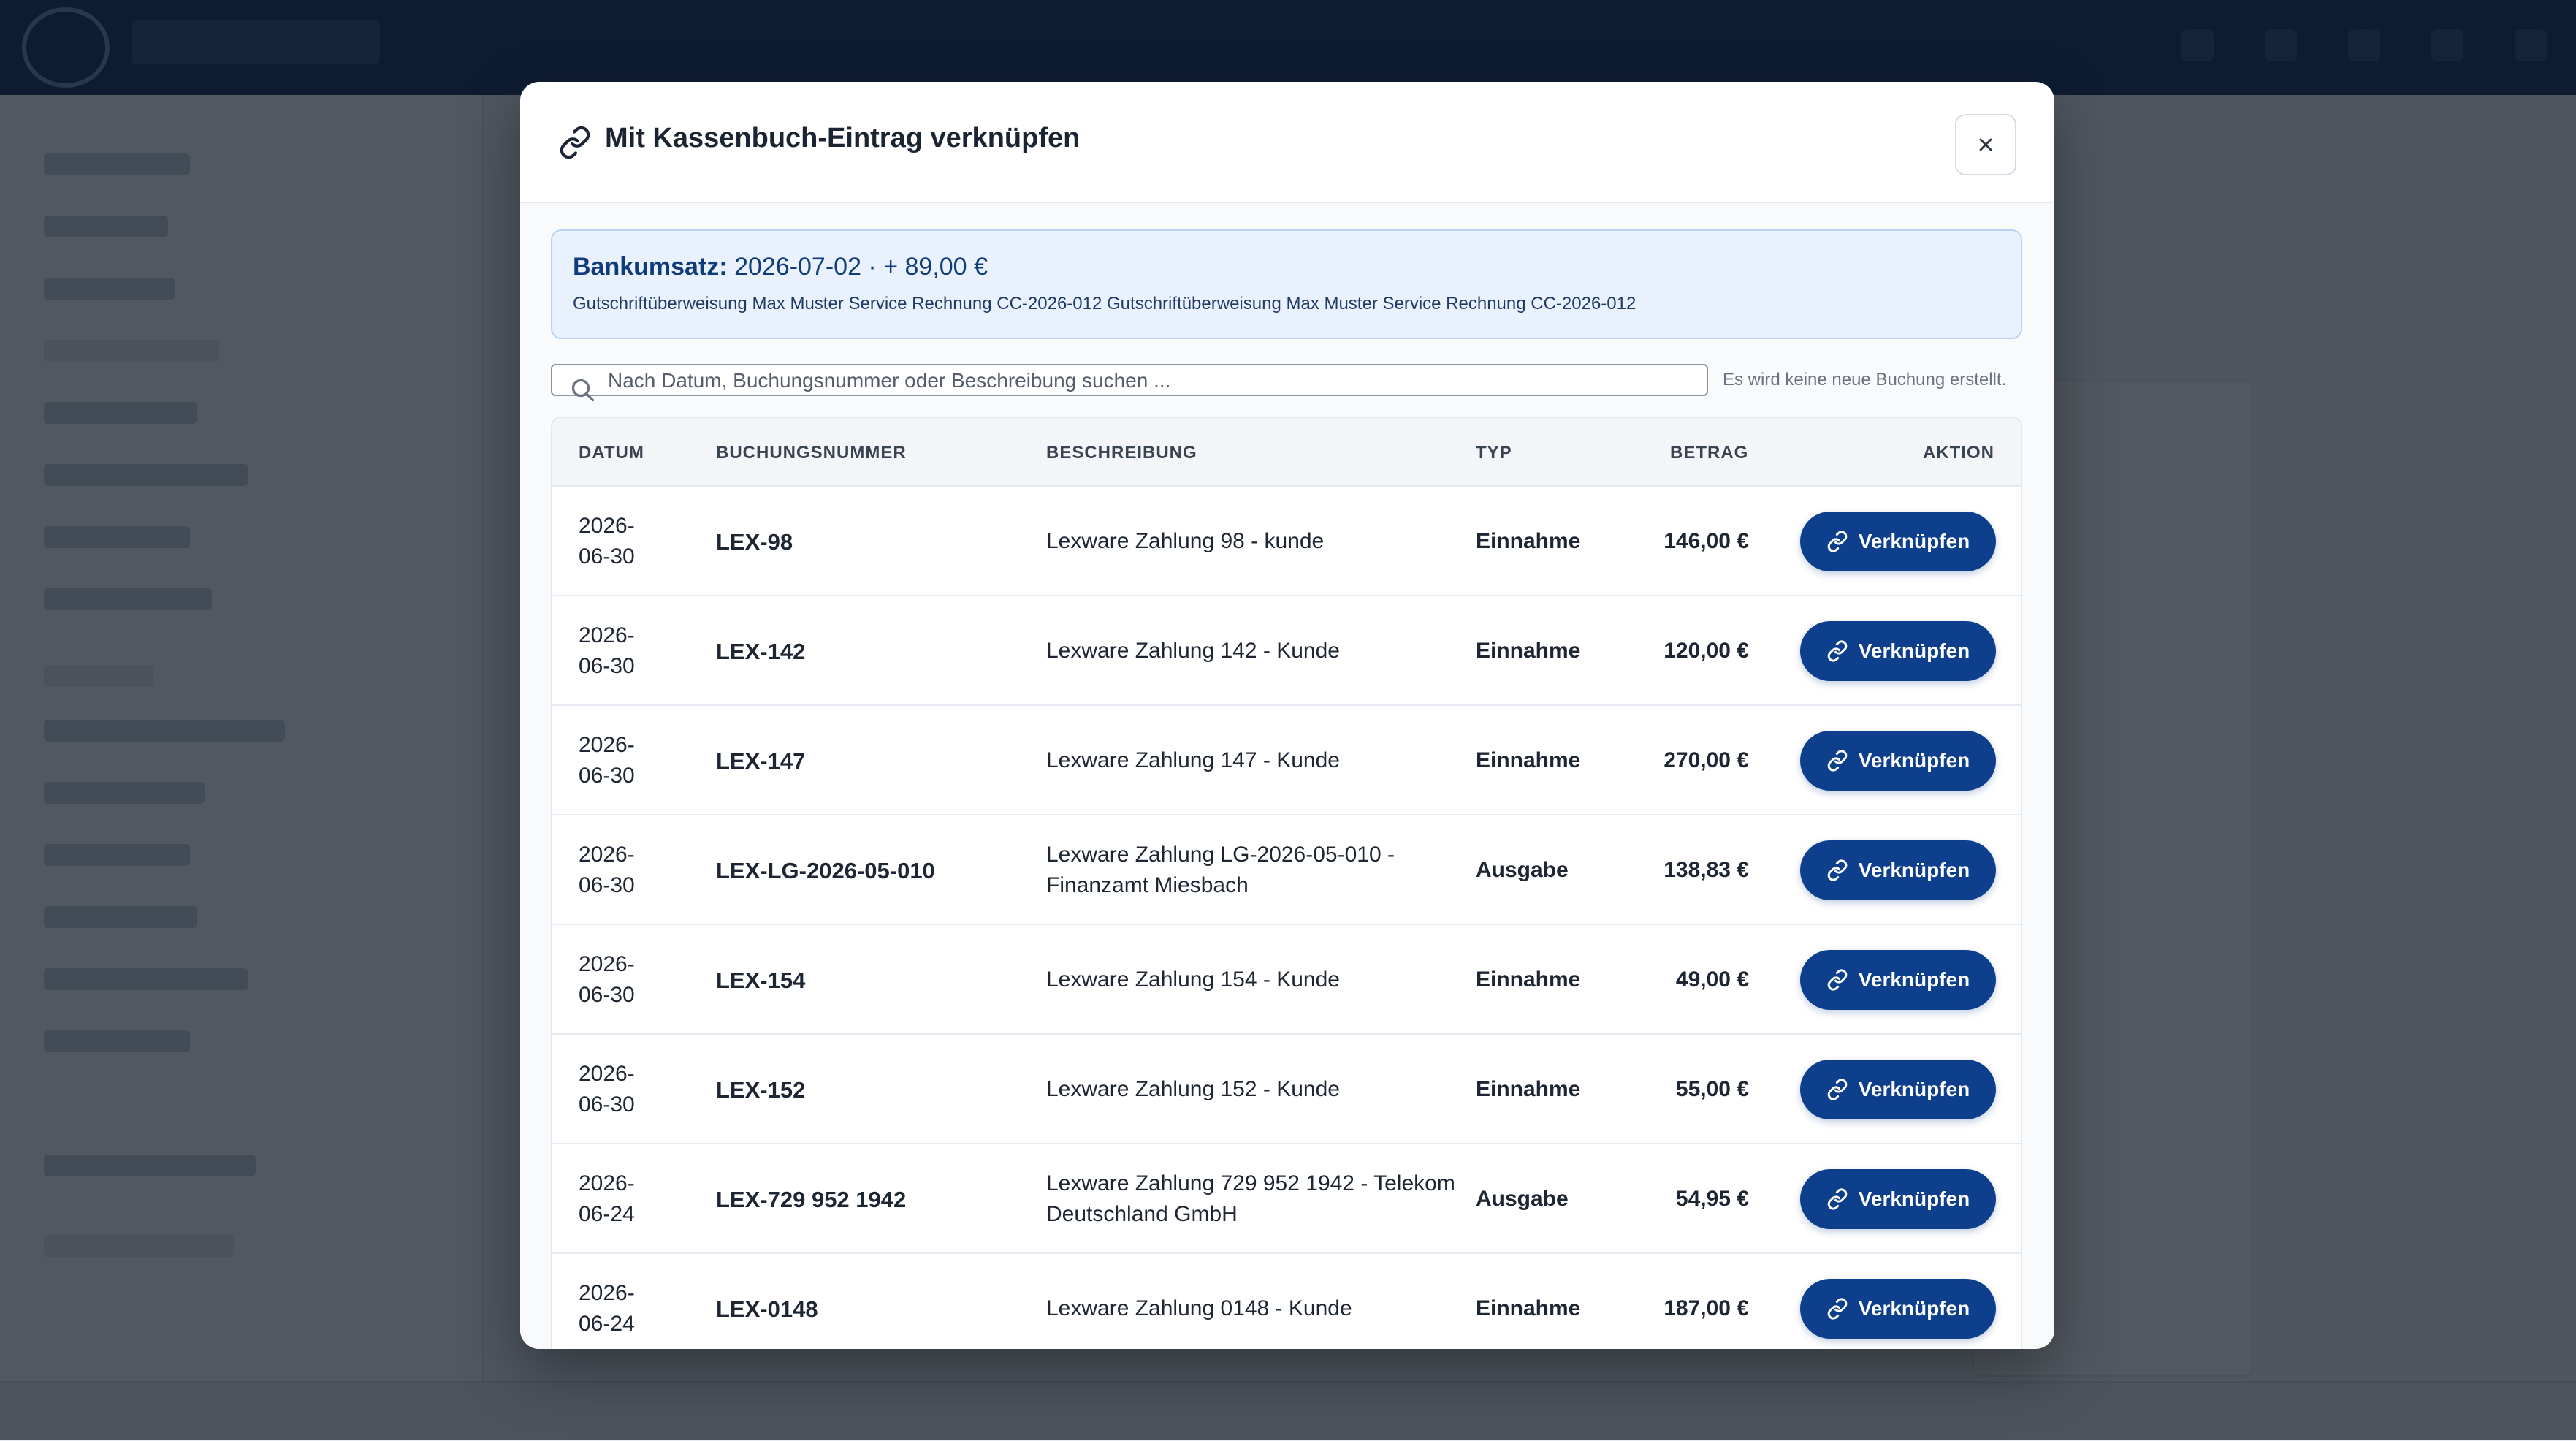 This screenshot has height=1441, width=2576. Describe the element at coordinates (761, 1090) in the screenshot. I see `entry-number: LEX-152` at that location.